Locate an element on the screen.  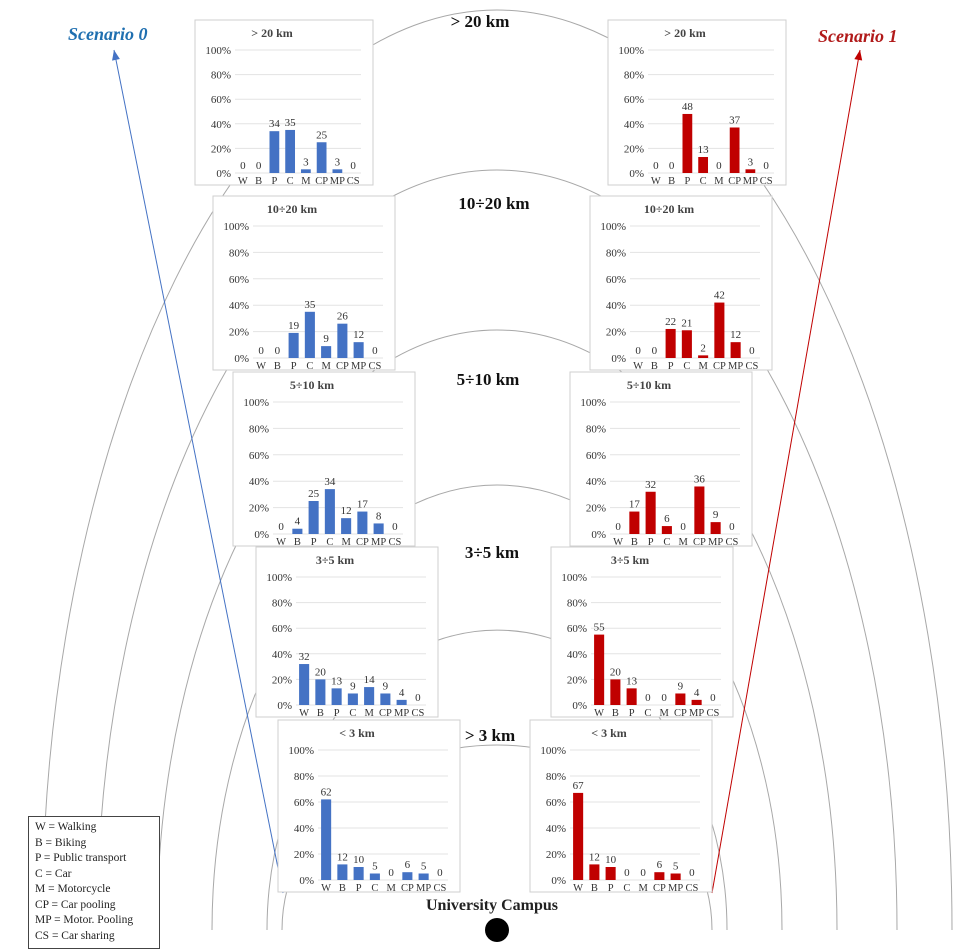
legend-item-motor-pooling: MP = Motor. Pooling is located at coordinates (84, 920).